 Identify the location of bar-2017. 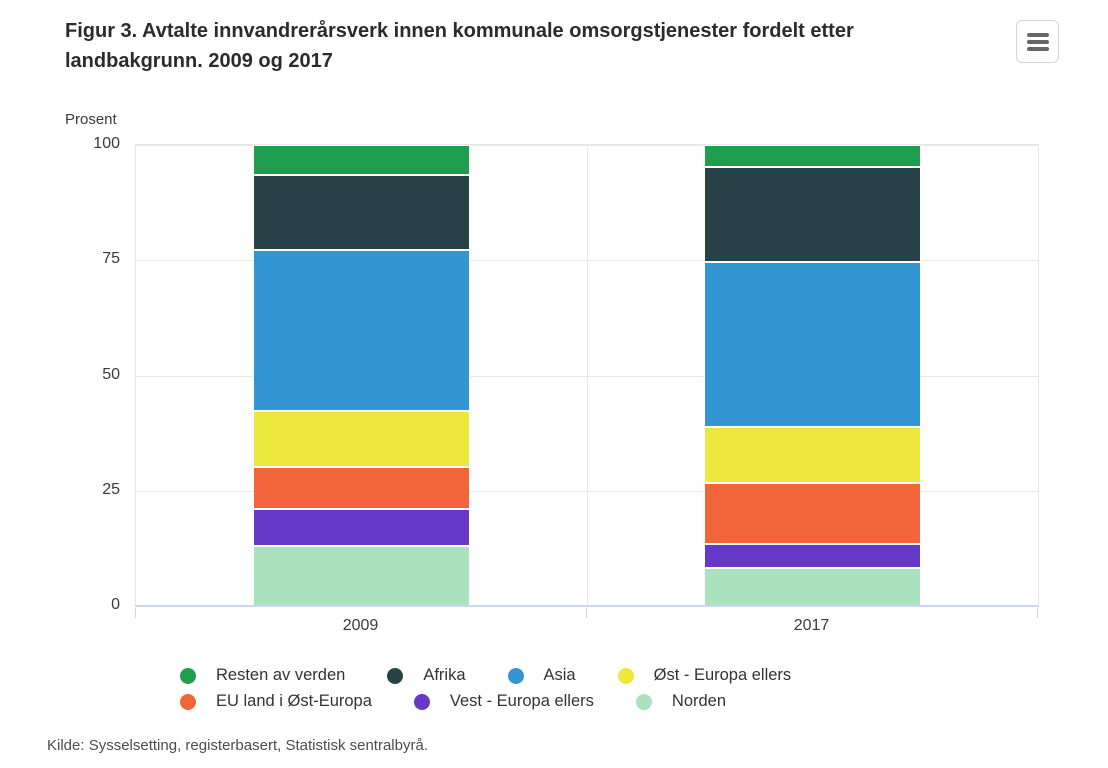
(812, 375).